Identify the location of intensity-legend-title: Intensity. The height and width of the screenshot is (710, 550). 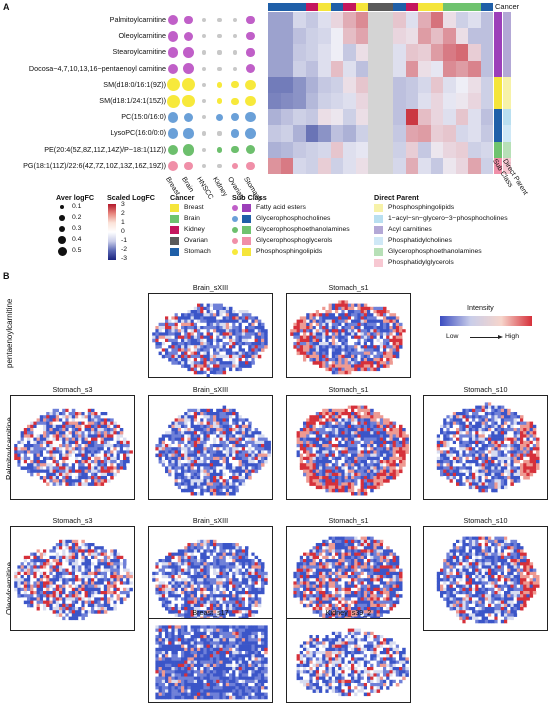
(480, 307).